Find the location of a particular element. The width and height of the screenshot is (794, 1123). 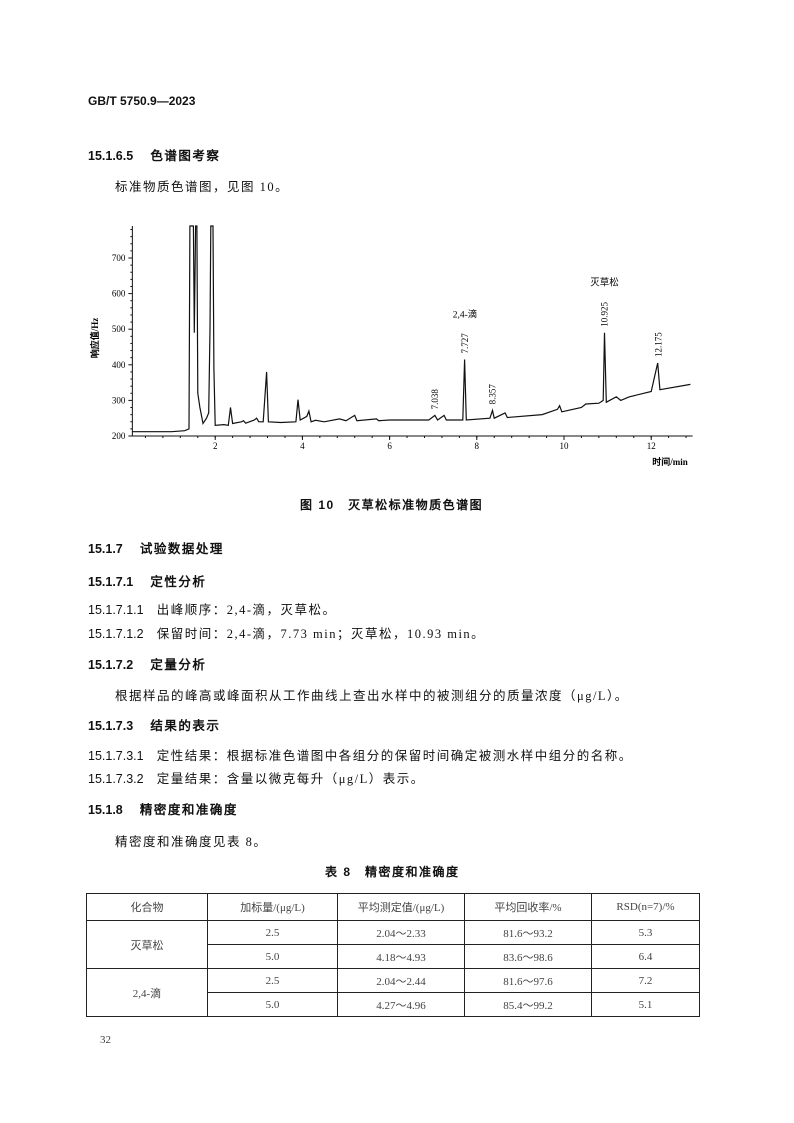

section-heading-15-1-7-2: 15.1.7.2 定量分析 is located at coordinates (147, 663).